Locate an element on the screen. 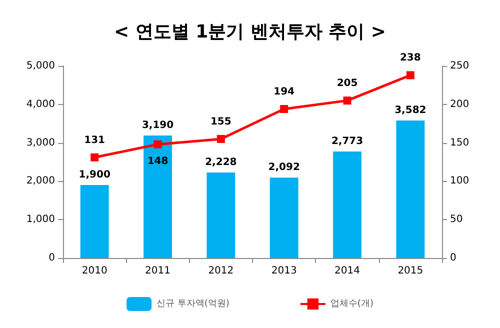 The height and width of the screenshot is (328, 500). x-tick-label: 2013 is located at coordinates (284, 271).